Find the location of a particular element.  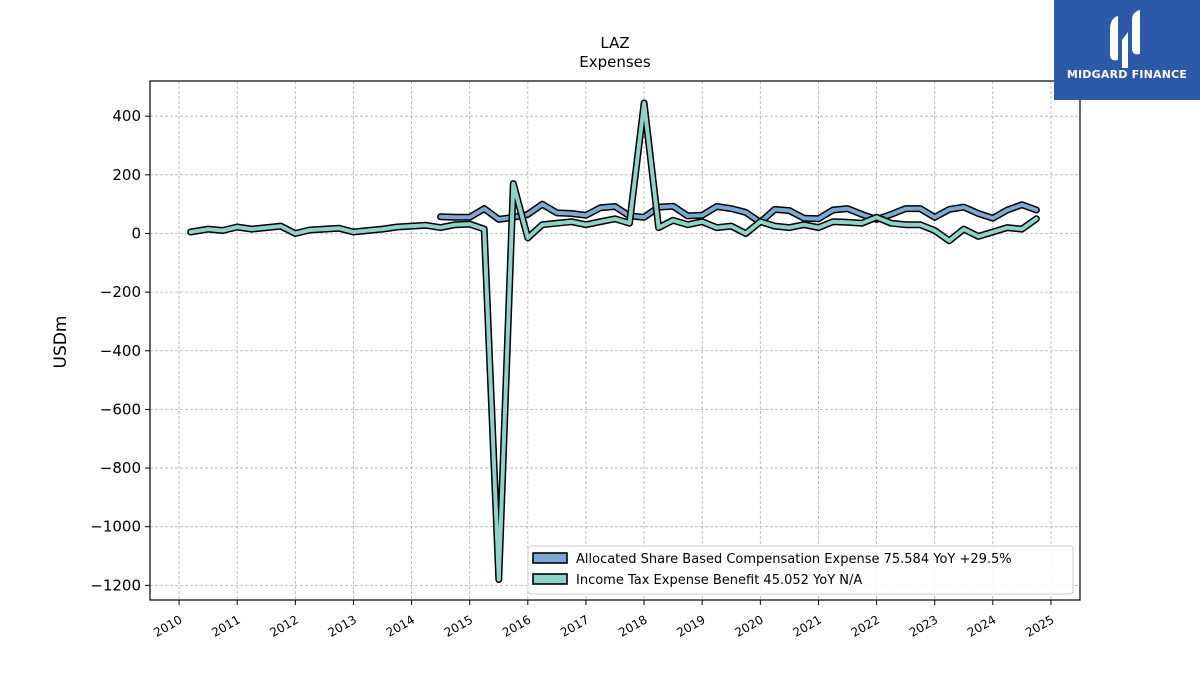

brand-name: MIDGARD FINANCE is located at coordinates (1127, 74).